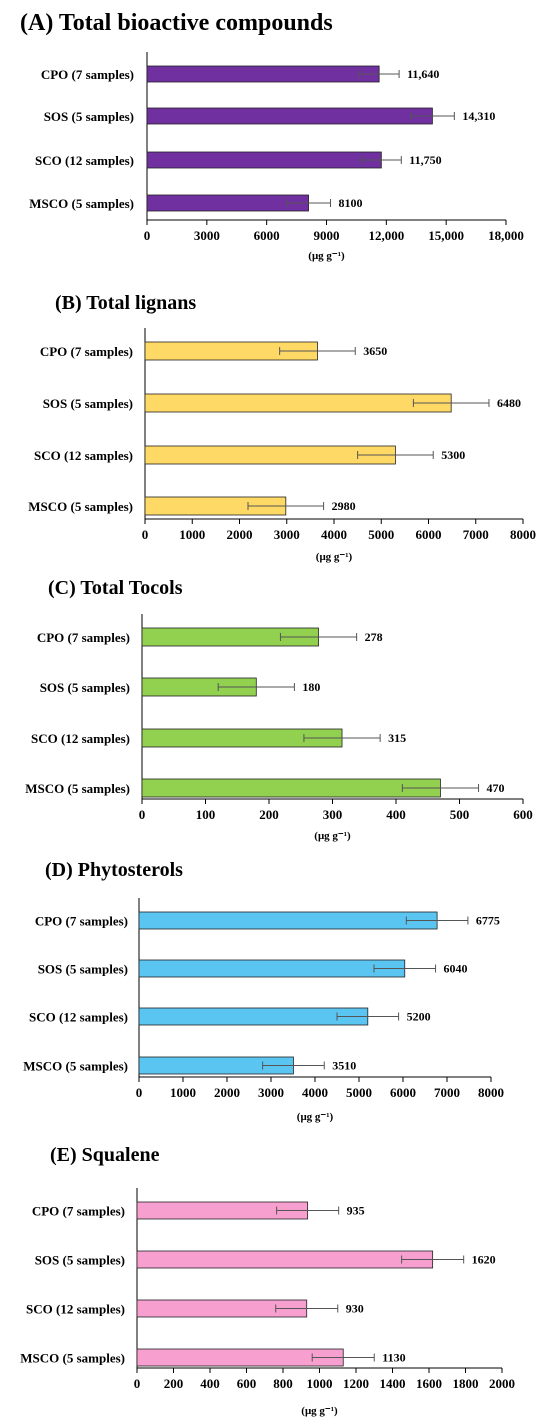 This screenshot has width=550, height=1427. I want to click on value-label: 470, so click(496, 788).